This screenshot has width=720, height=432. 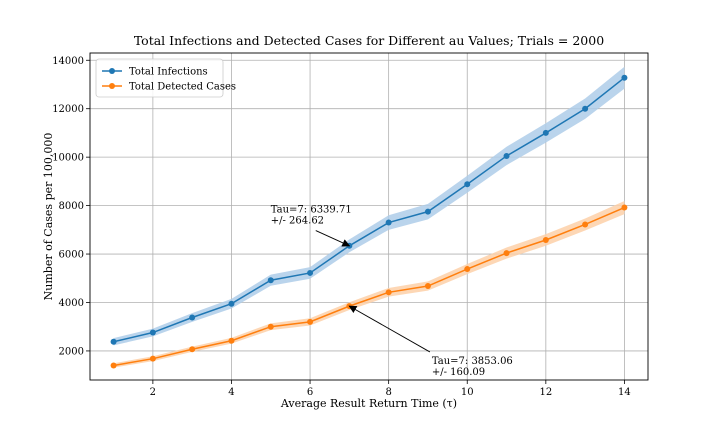 What do you see at coordinates (333, 238) in the screenshot?
I see `annotation-0-arrow` at bounding box center [333, 238].